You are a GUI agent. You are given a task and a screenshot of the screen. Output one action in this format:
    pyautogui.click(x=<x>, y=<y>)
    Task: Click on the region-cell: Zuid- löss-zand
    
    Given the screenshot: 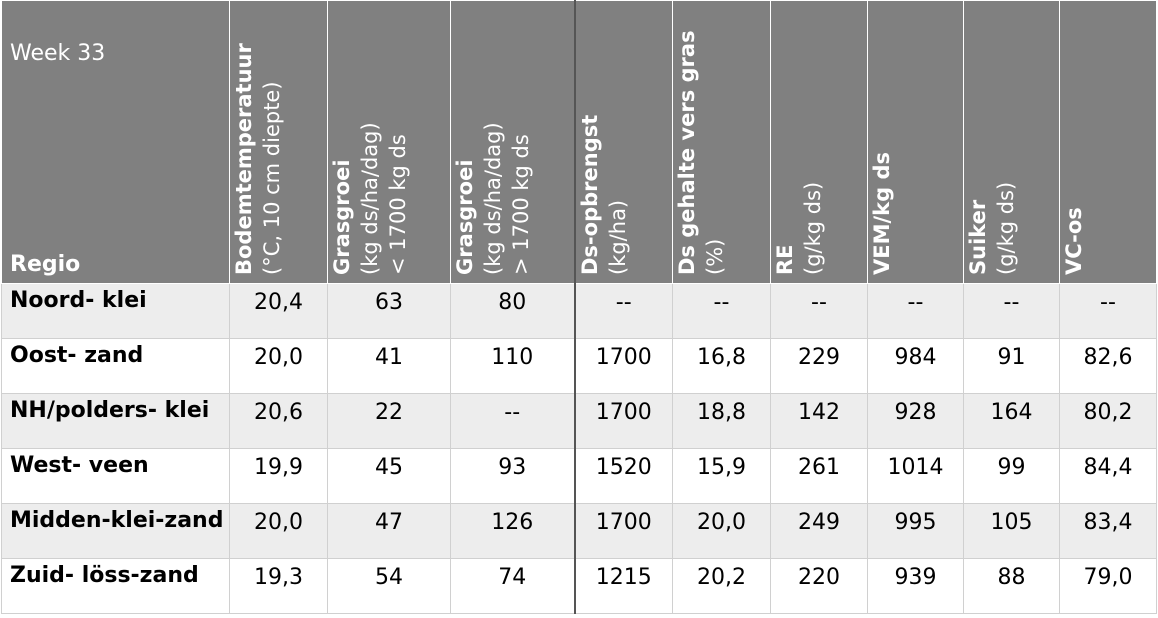 What is the action you would take?
    pyautogui.click(x=115, y=586)
    